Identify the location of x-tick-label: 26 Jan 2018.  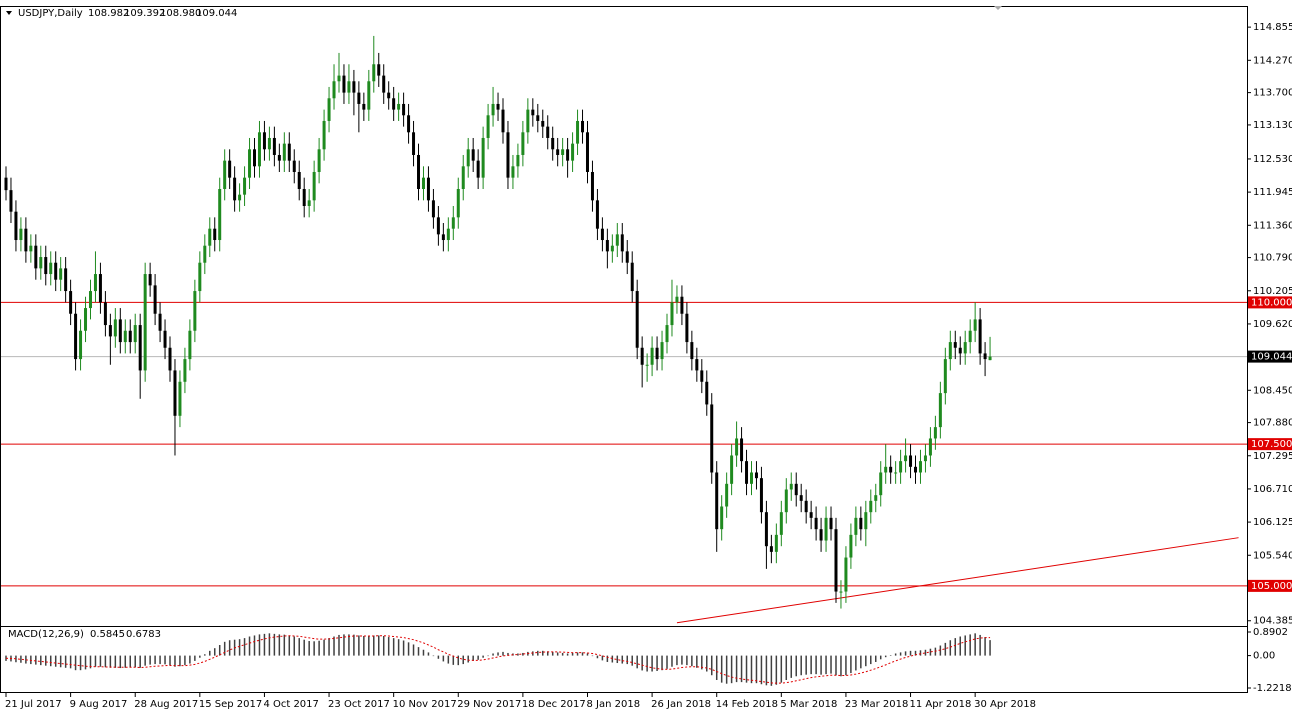
(681, 704).